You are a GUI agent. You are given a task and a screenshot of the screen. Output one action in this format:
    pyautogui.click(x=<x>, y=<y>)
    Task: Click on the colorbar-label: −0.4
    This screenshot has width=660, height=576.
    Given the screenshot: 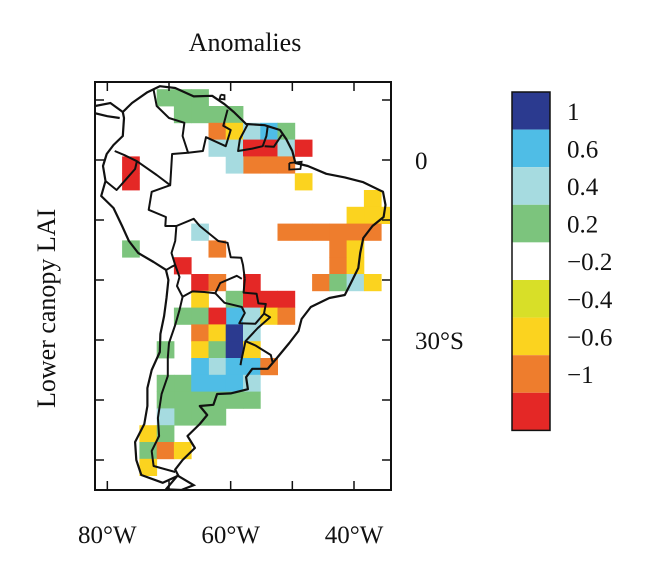 What is the action you would take?
    pyautogui.click(x=590, y=300)
    